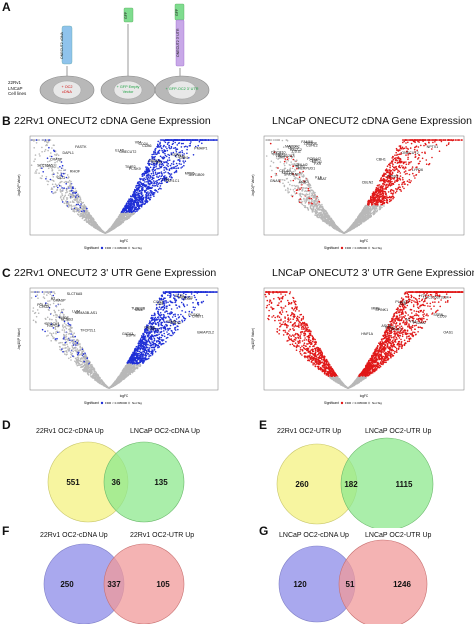 This screenshot has height=624, width=474. I want to click on gene-label: GREM1, so click(154, 161).